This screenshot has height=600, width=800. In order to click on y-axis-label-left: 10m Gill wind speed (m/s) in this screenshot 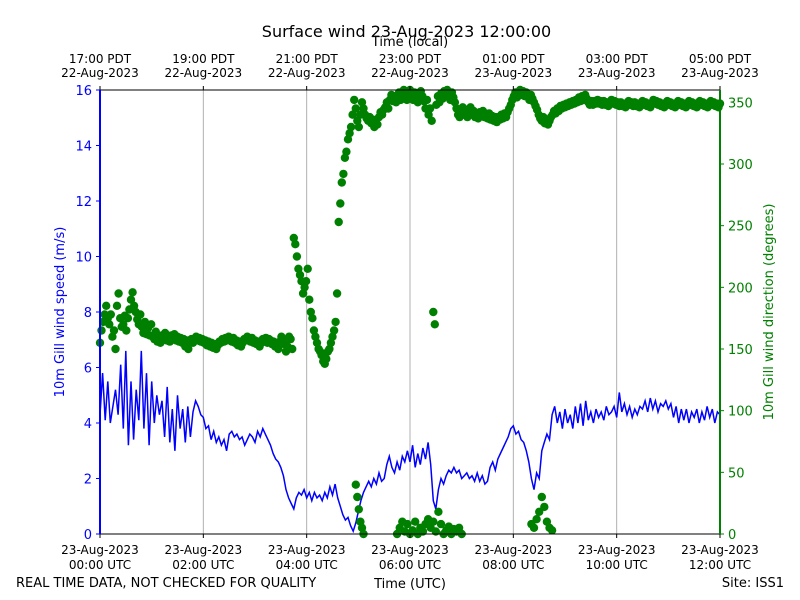, I will do `click(60, 312)`.